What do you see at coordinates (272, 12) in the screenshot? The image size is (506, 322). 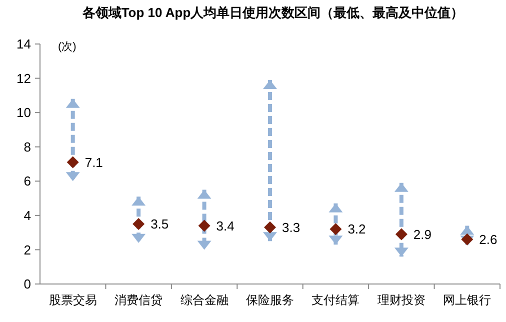 I see `chart-title: 各领域Top 10 App人均单日使用次数区间（最低、最高及中位值）` at bounding box center [272, 12].